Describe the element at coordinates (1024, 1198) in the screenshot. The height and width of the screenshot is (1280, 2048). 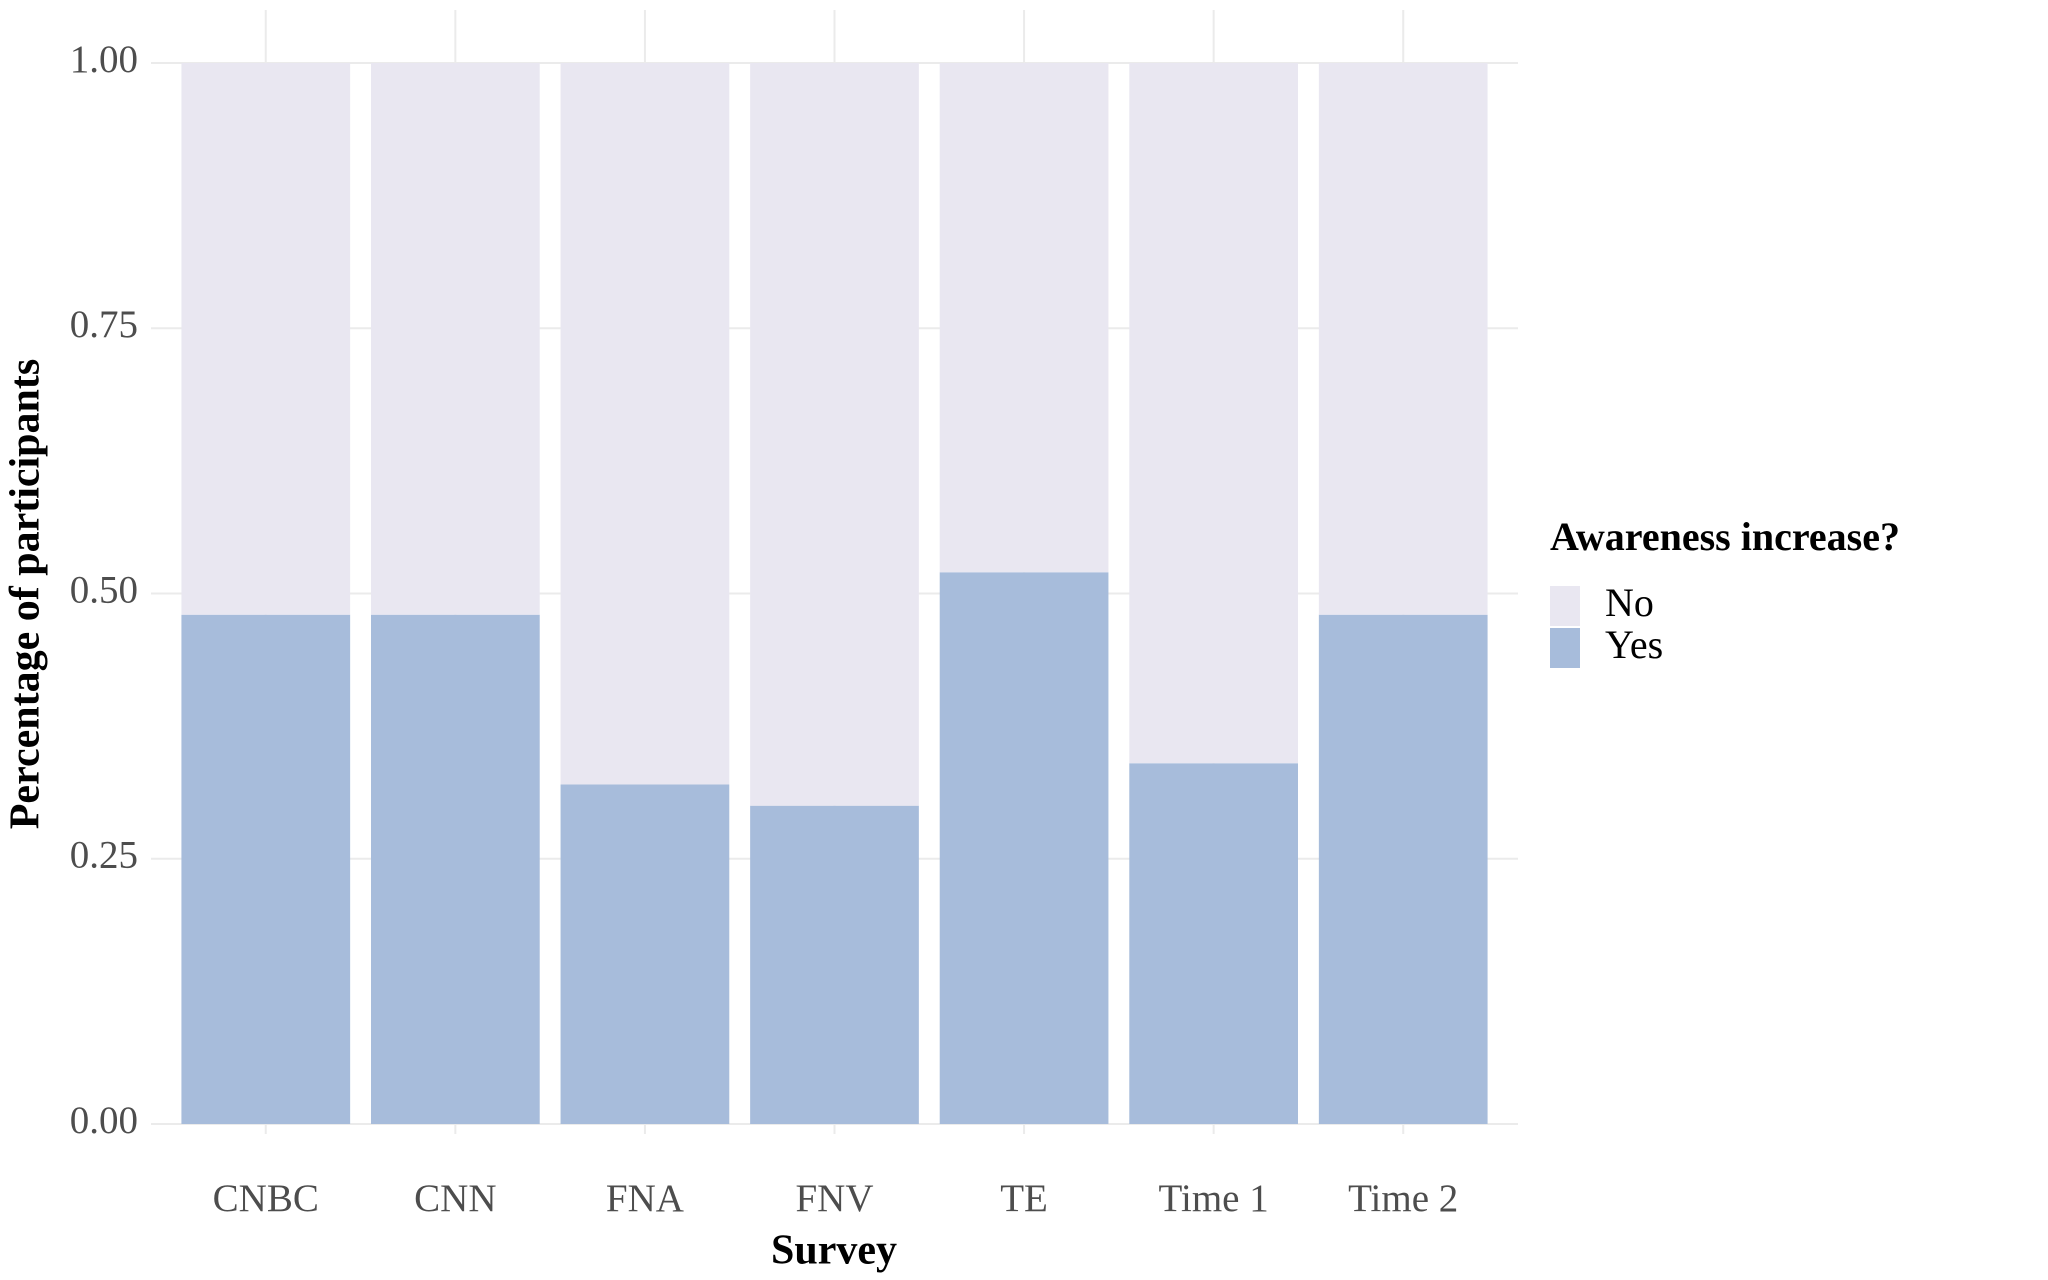
I see `x-tick-label: TE` at that location.